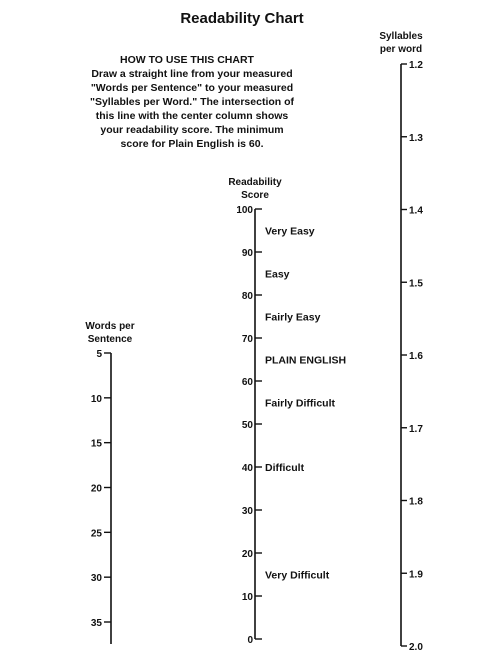 Image resolution: width=485 pixels, height=669 pixels. What do you see at coordinates (416, 502) in the screenshot?
I see `syllables-tick-label: 1.8` at bounding box center [416, 502].